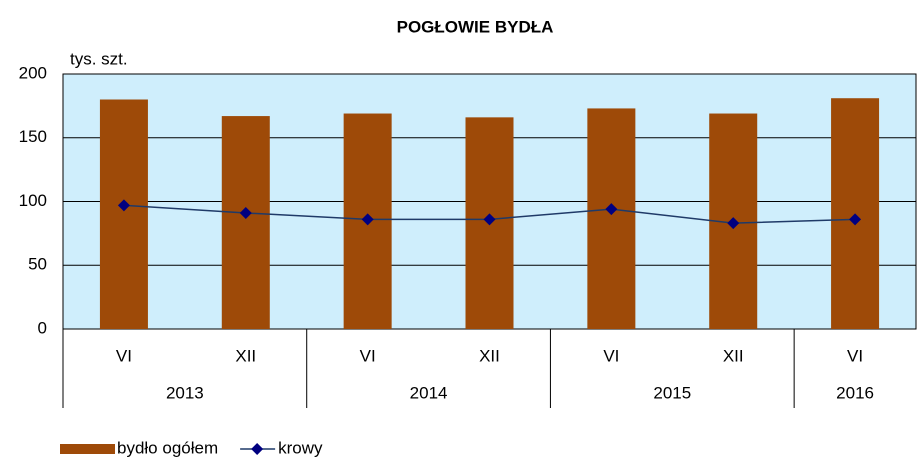  Describe the element at coordinates (300, 447) in the screenshot. I see `legend-label: krowy` at that location.